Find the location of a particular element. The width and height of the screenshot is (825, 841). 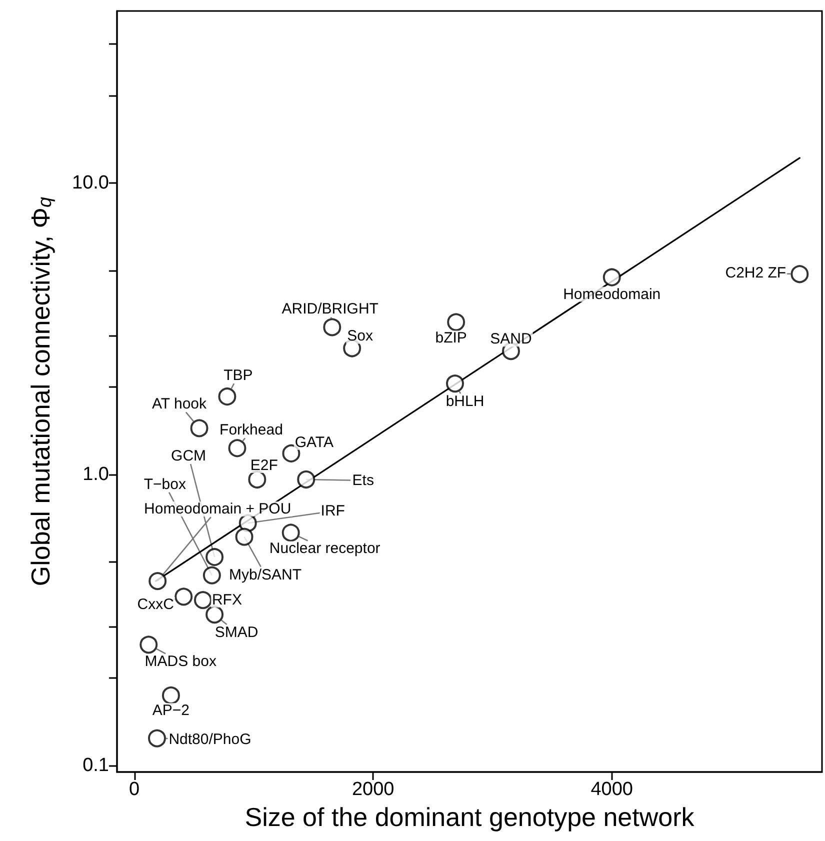

annotation: IRF is located at coordinates (332, 511).